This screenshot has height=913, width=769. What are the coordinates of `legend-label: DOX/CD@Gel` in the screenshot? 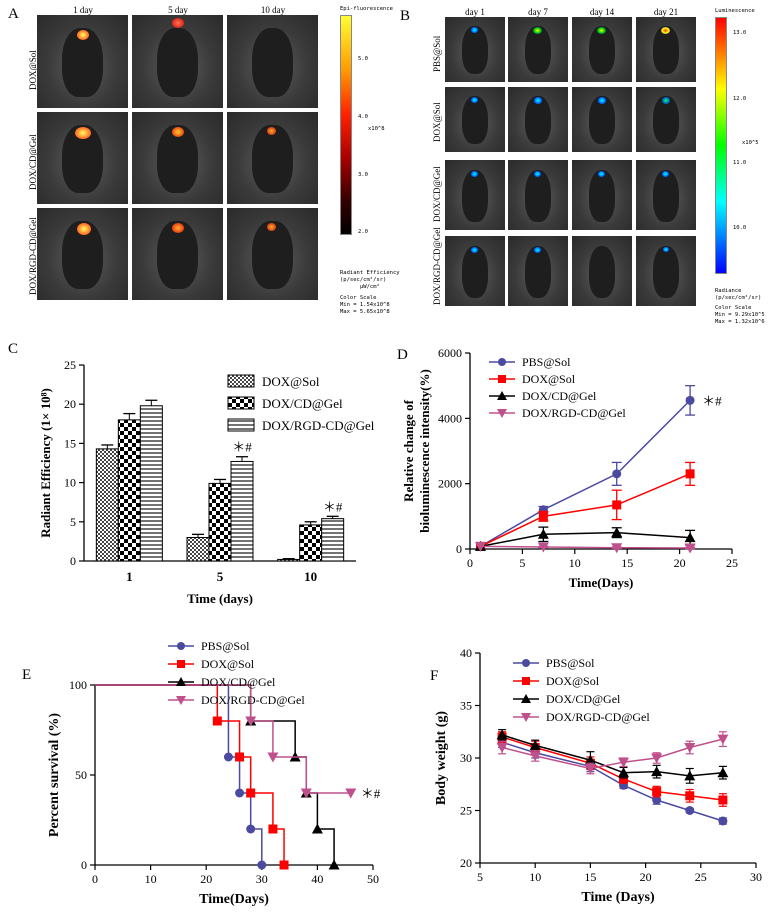 It's located at (238, 682).